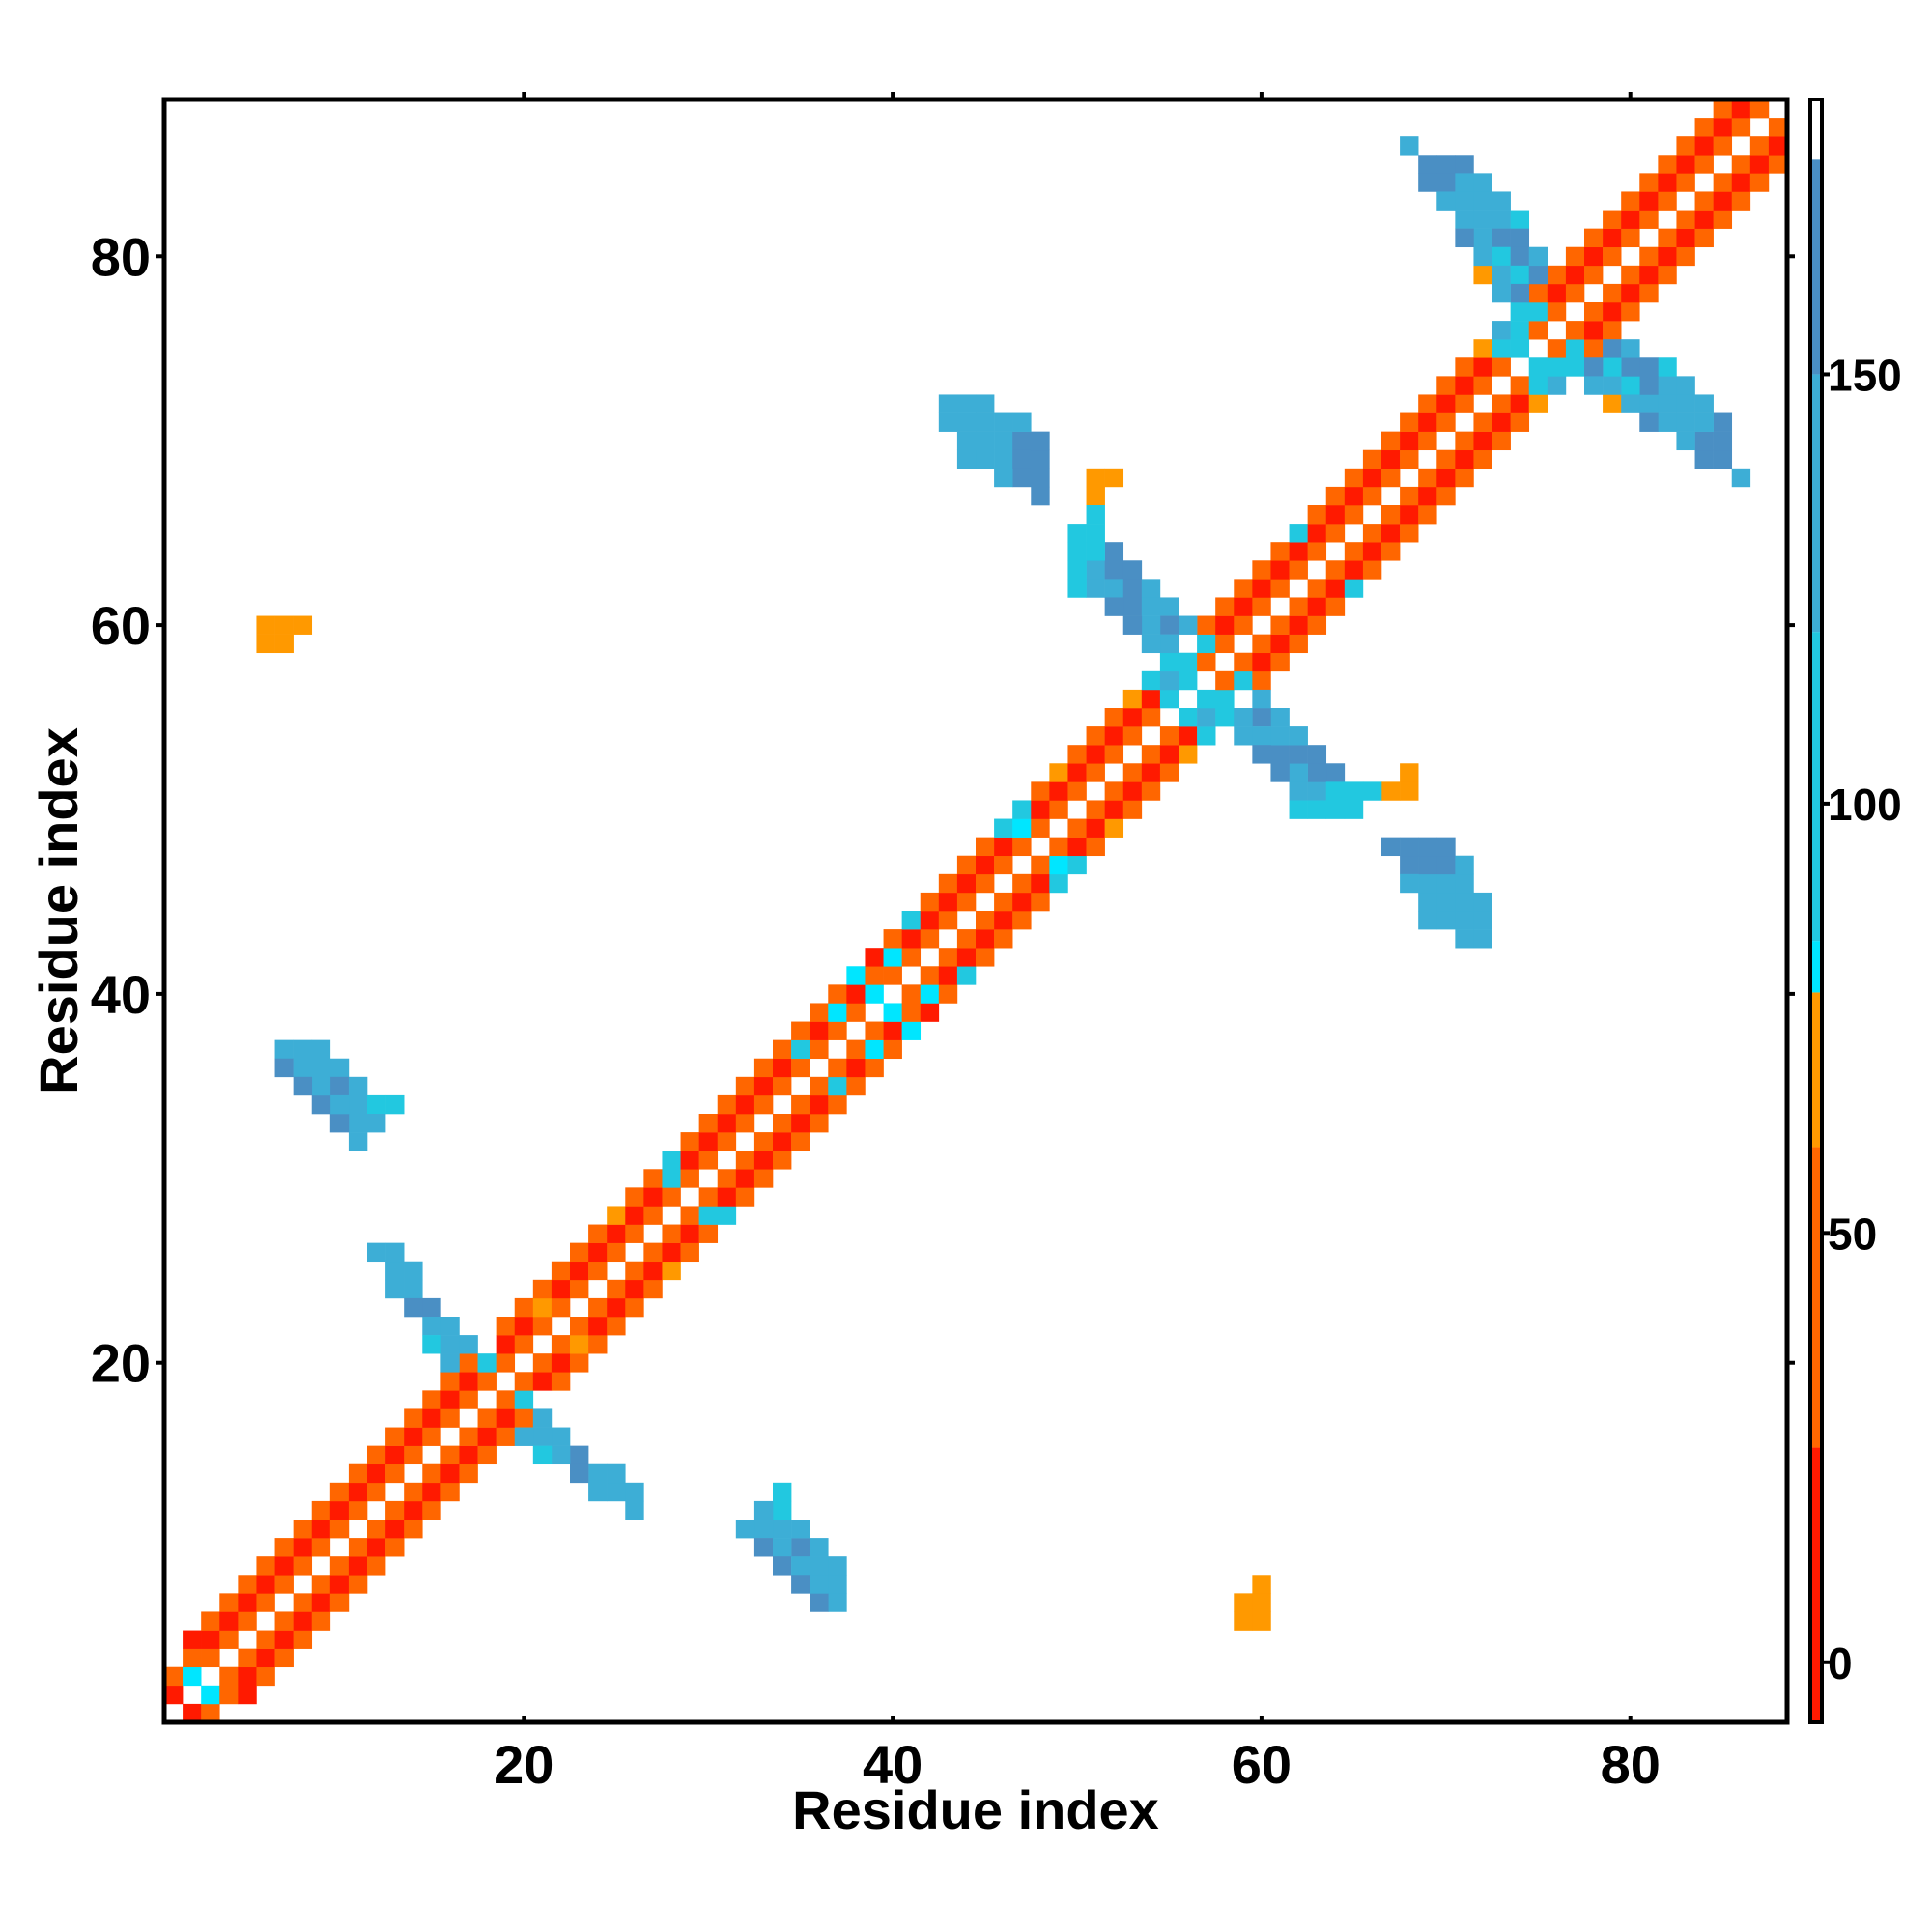  I want to click on colorbar-tick-label: 150, so click(1865, 375).